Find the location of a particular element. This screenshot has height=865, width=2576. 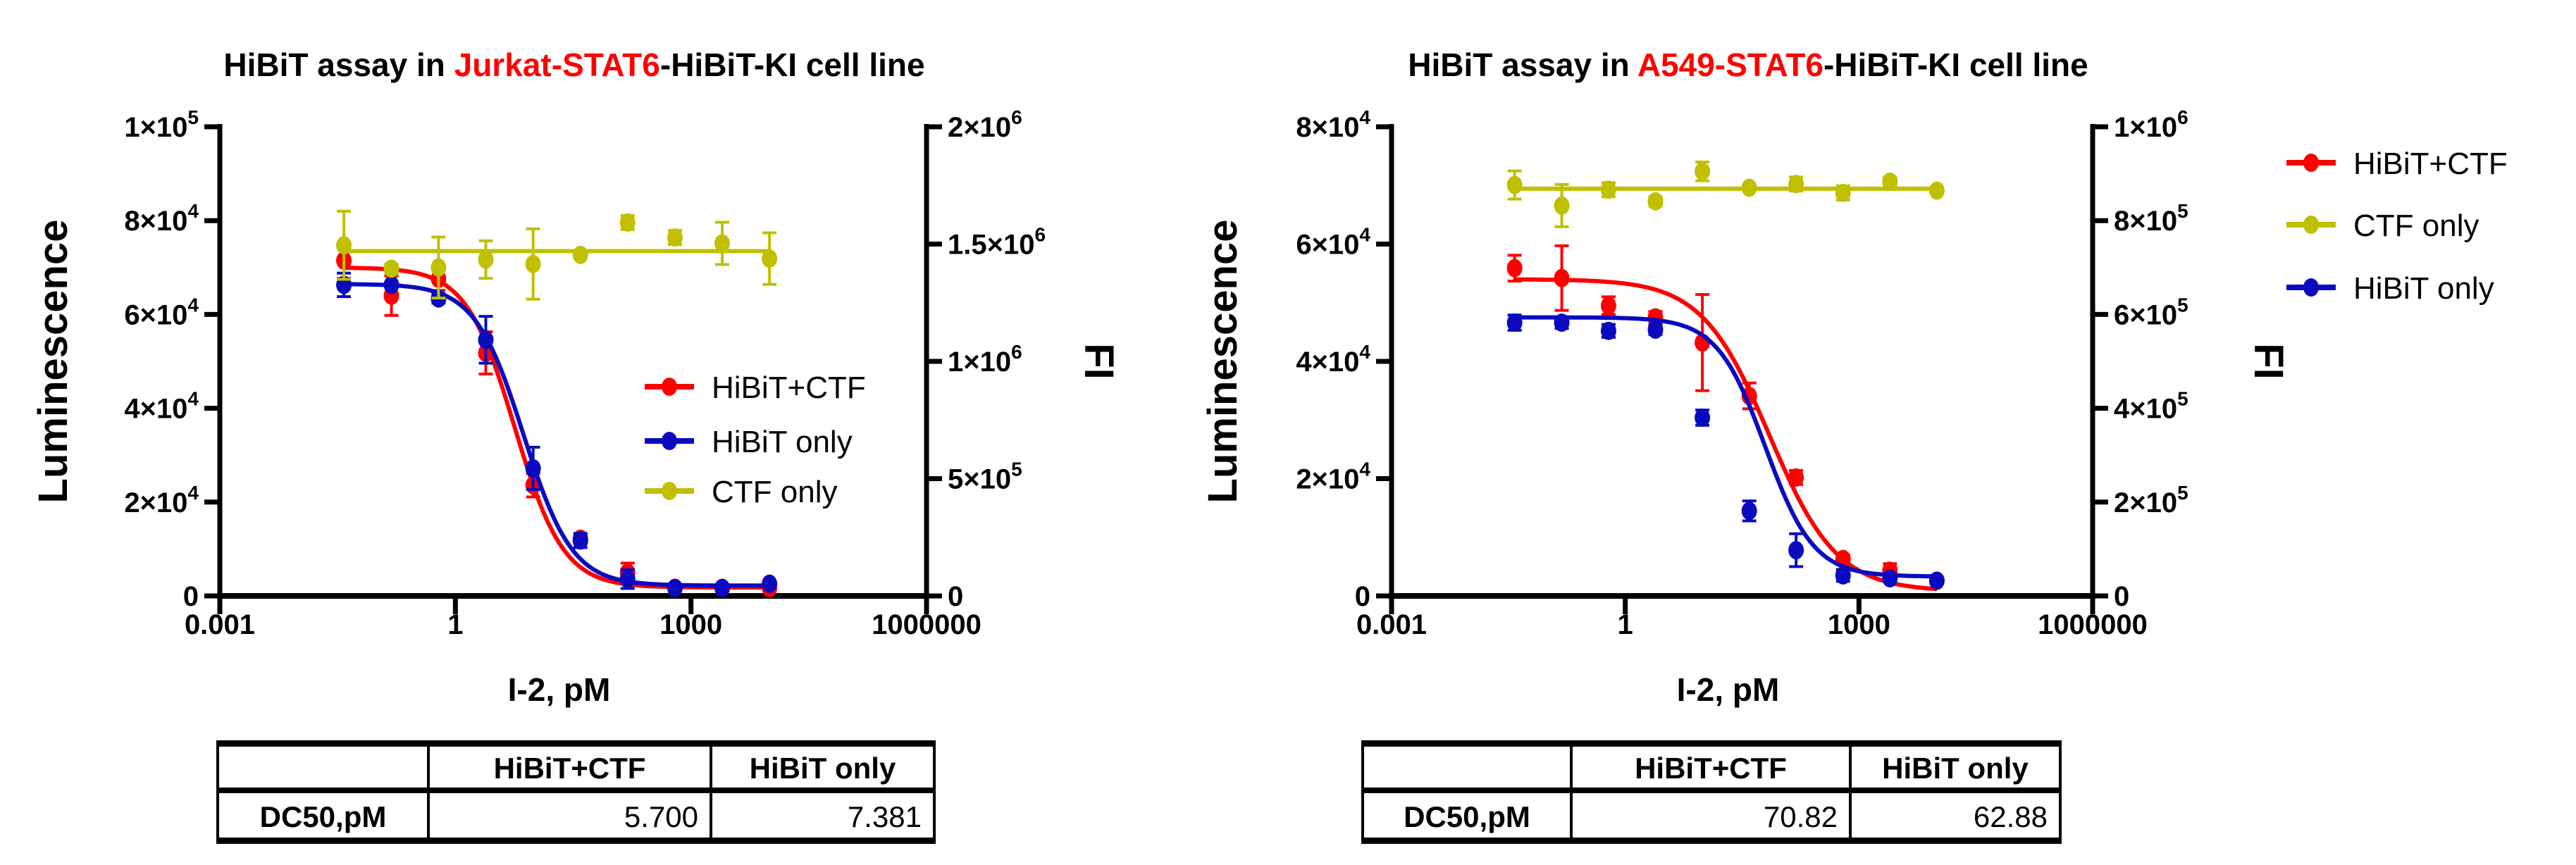

table-cell: 62.88 is located at coordinates (2011, 816).